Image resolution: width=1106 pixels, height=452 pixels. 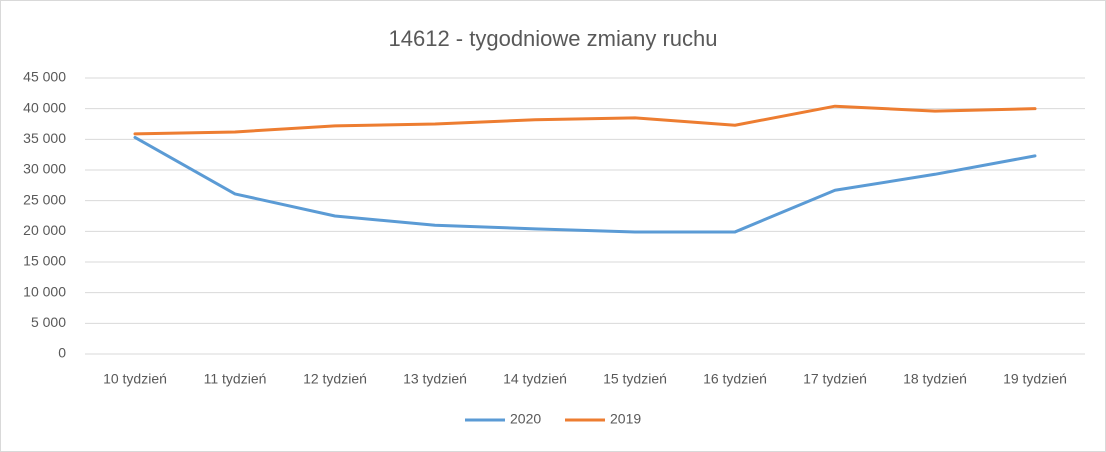 I want to click on x-tick-label: 13 tydzień, so click(x=435, y=379).